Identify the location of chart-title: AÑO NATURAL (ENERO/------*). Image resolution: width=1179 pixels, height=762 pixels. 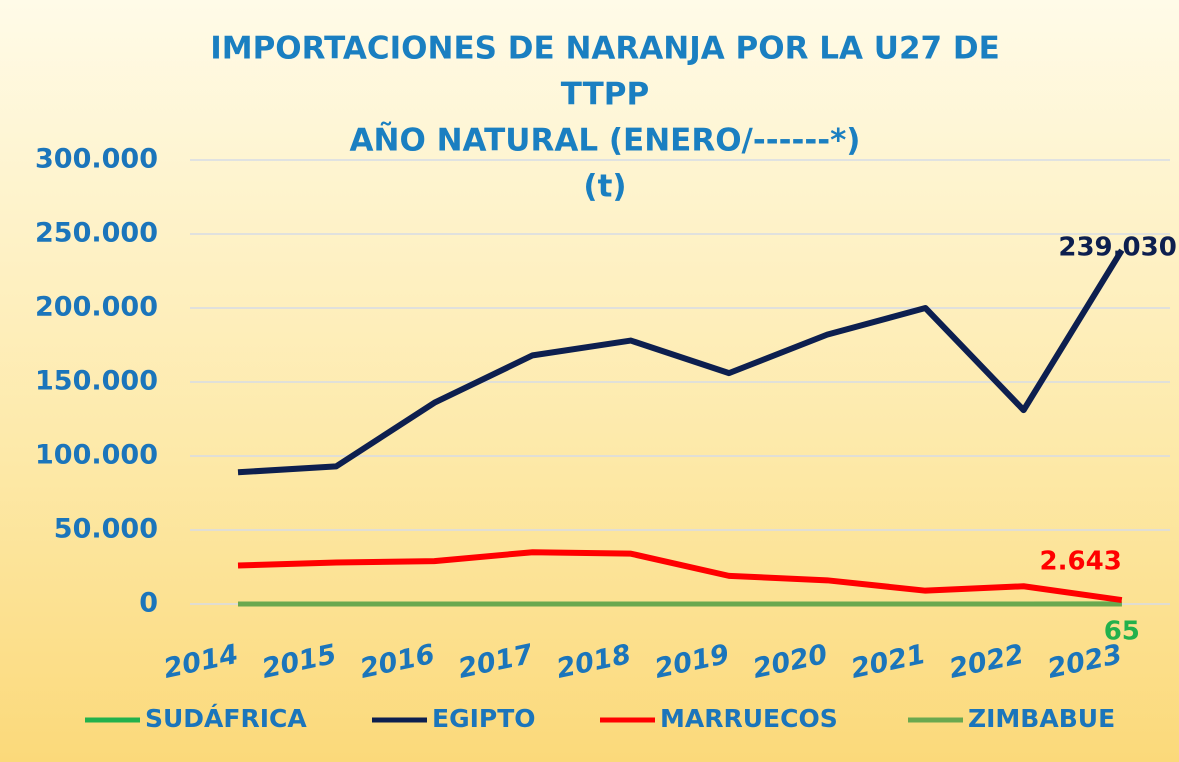
(605, 140).